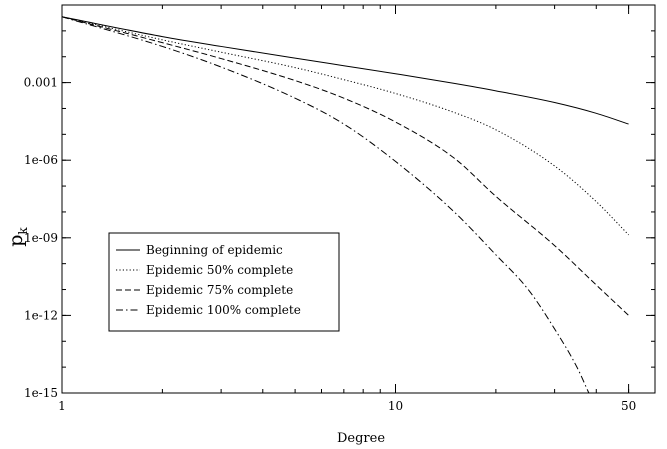  I want to click on y-tick-label: 1e-12, so click(41, 315).